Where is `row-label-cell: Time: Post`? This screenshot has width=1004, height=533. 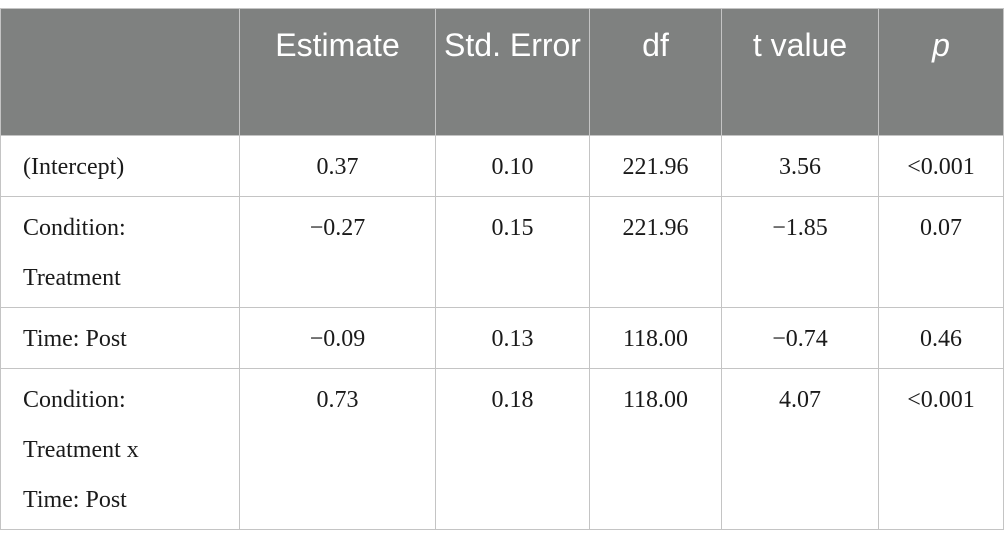
row-label-cell: Time: Post is located at coordinates (120, 338).